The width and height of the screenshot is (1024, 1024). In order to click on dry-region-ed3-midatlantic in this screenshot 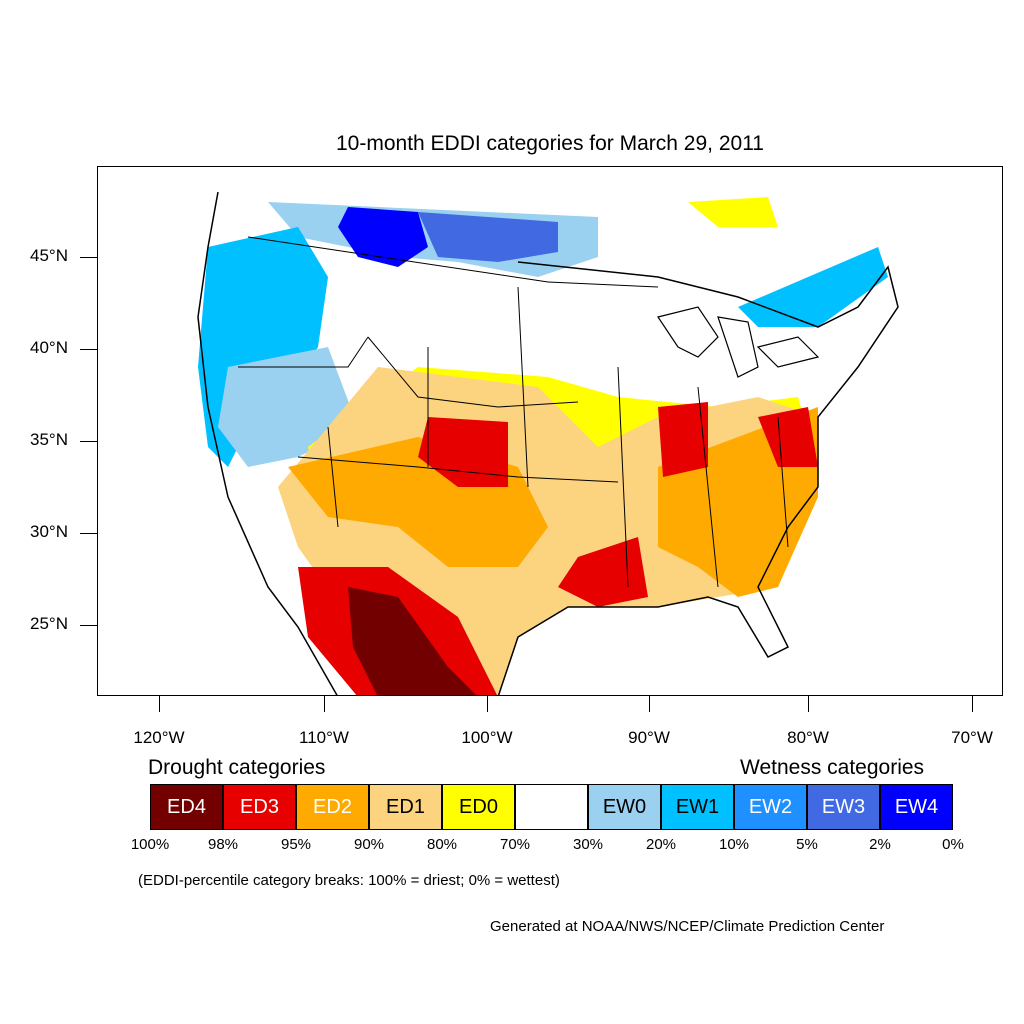, I will do `click(788, 437)`.